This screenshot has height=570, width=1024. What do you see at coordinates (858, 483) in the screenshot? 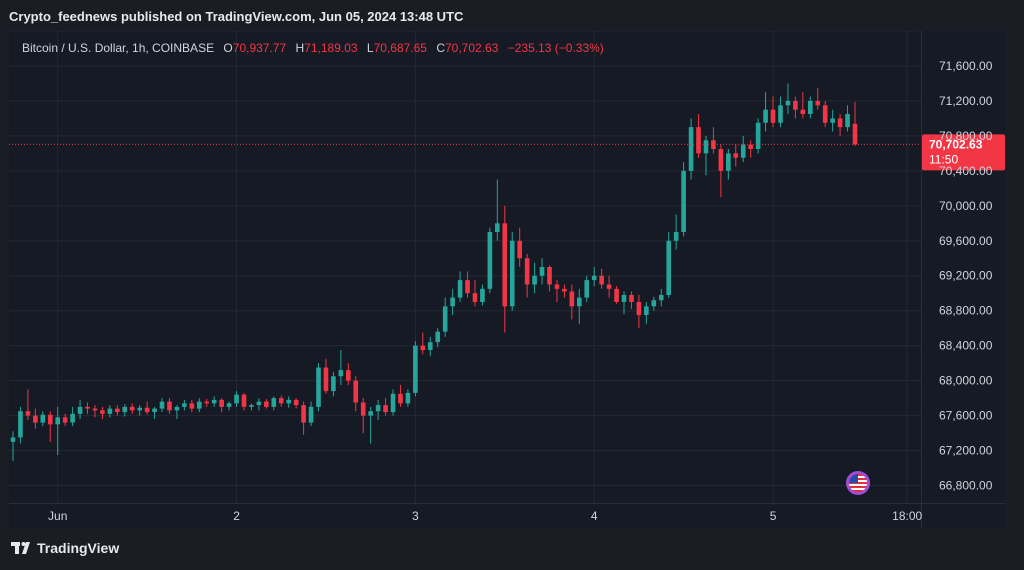
I see `us-flag-icon` at bounding box center [858, 483].